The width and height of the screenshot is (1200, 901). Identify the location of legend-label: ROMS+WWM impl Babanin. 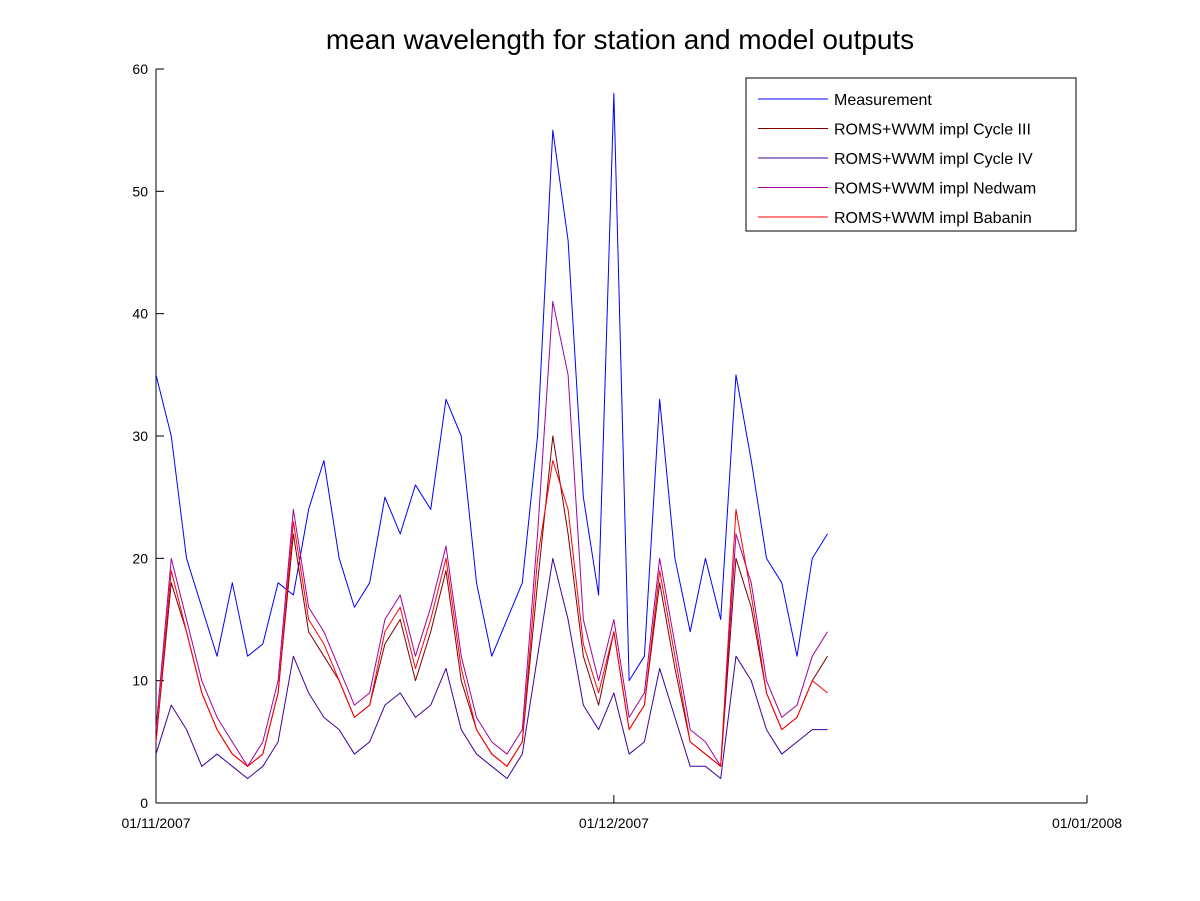
(933, 218).